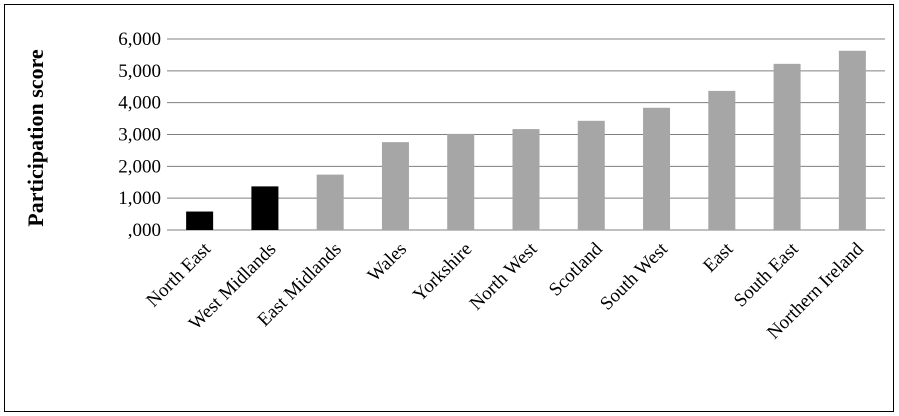 This screenshot has width=899, height=416. Describe the element at coordinates (144, 230) in the screenshot. I see `y-tick-label: ,000` at that location.